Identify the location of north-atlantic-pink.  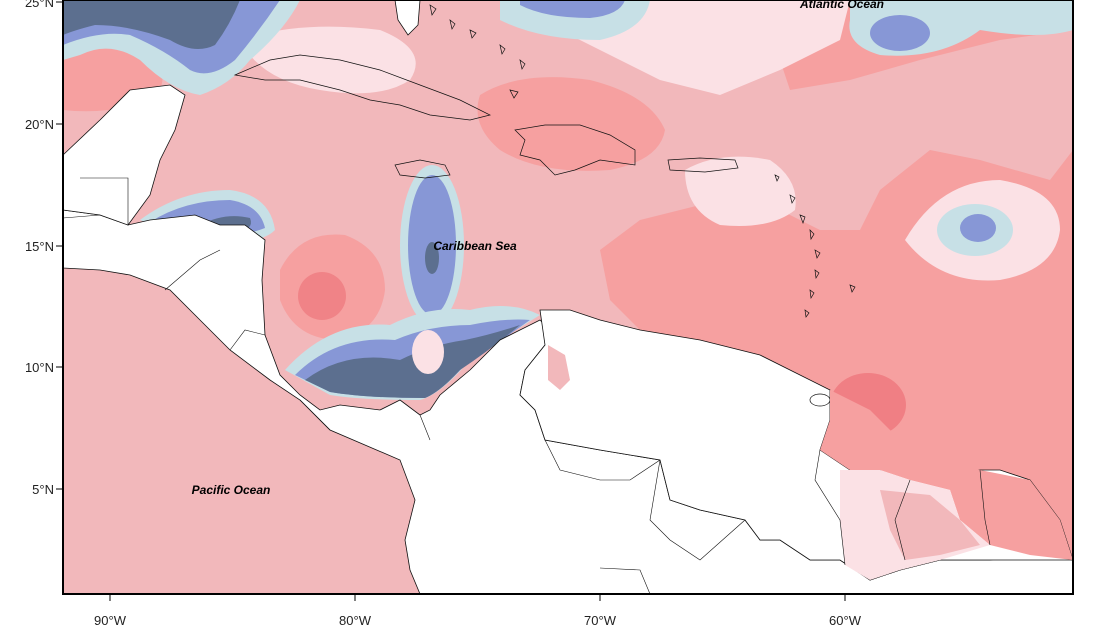
(571, 124).